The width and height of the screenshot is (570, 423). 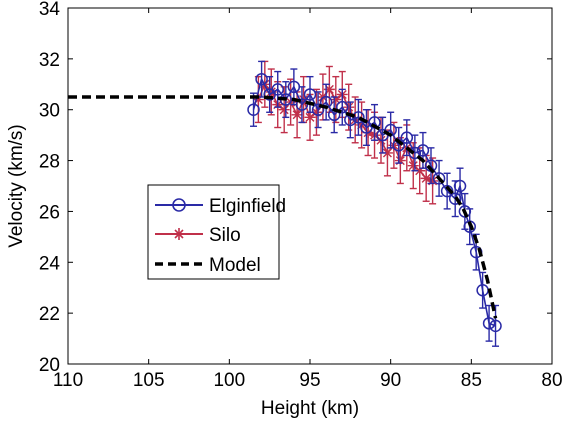 What do you see at coordinates (49, 162) in the screenshot?
I see `y-tick-label: 28` at bounding box center [49, 162].